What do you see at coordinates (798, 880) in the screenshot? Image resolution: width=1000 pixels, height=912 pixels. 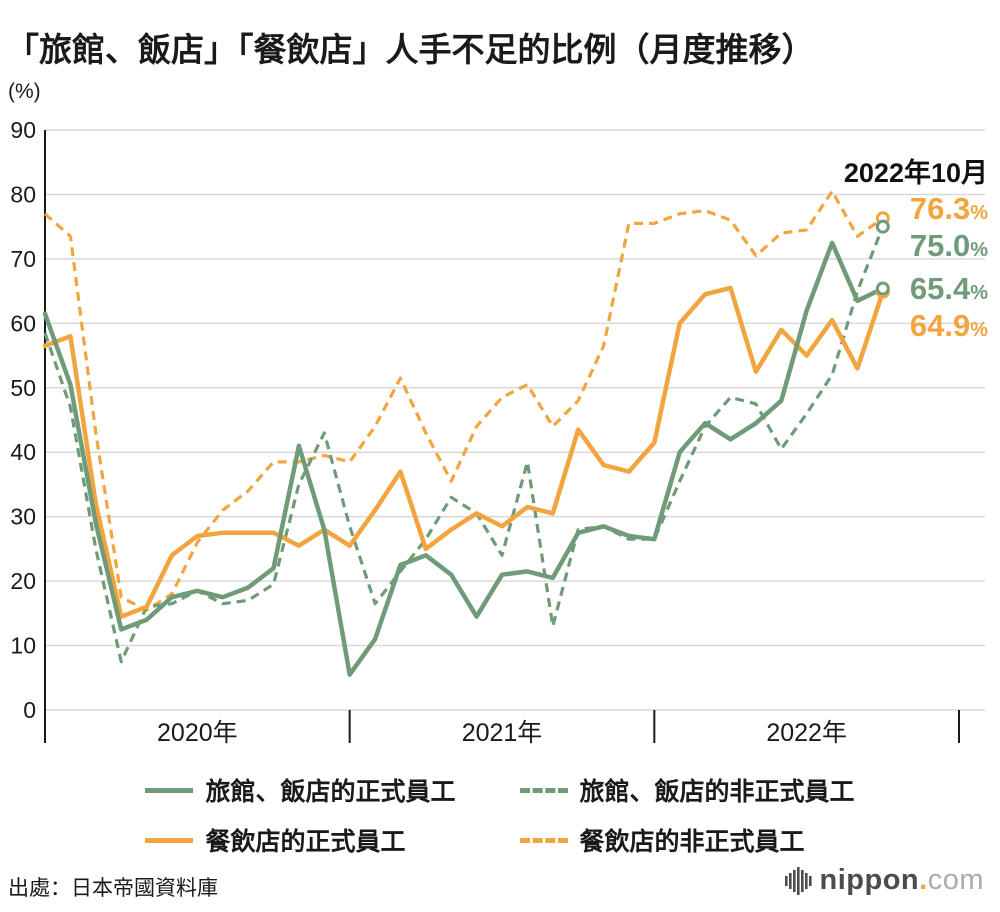 I see `logo-bars-icon` at bounding box center [798, 880].